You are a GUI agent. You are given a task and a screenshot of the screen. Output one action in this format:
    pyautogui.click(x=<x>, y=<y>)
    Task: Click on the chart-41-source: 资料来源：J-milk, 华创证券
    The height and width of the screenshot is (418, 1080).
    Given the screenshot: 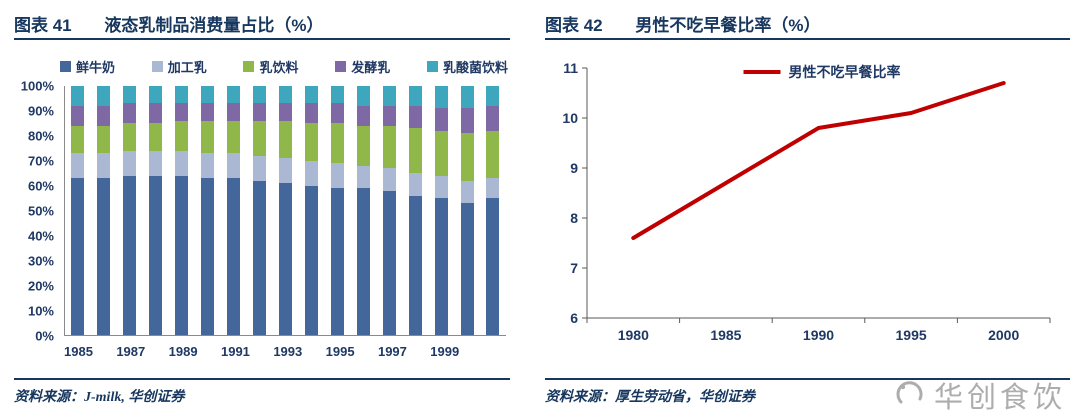 What is the action you would take?
    pyautogui.click(x=262, y=392)
    